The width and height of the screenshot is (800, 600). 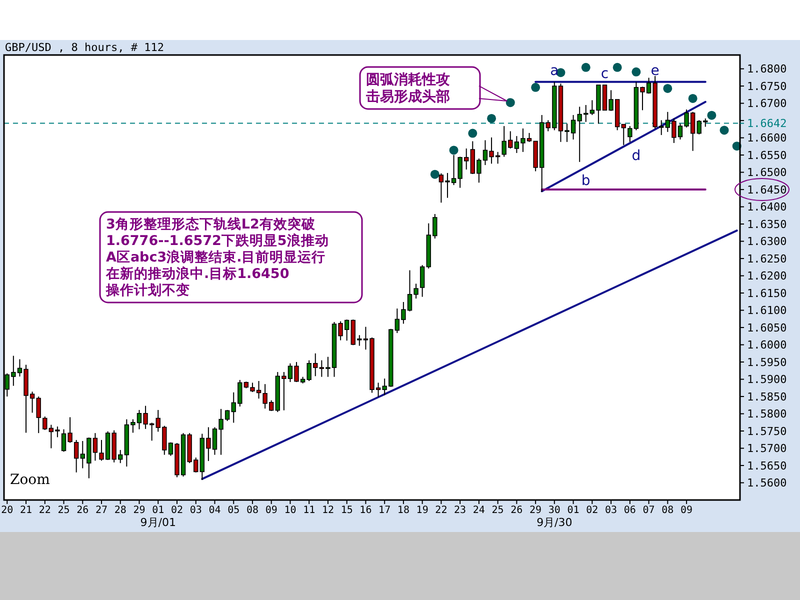 What do you see at coordinates (407, 88) in the screenshot?
I see `annotation: 圆弧消耗性攻击易形成头部` at bounding box center [407, 88].